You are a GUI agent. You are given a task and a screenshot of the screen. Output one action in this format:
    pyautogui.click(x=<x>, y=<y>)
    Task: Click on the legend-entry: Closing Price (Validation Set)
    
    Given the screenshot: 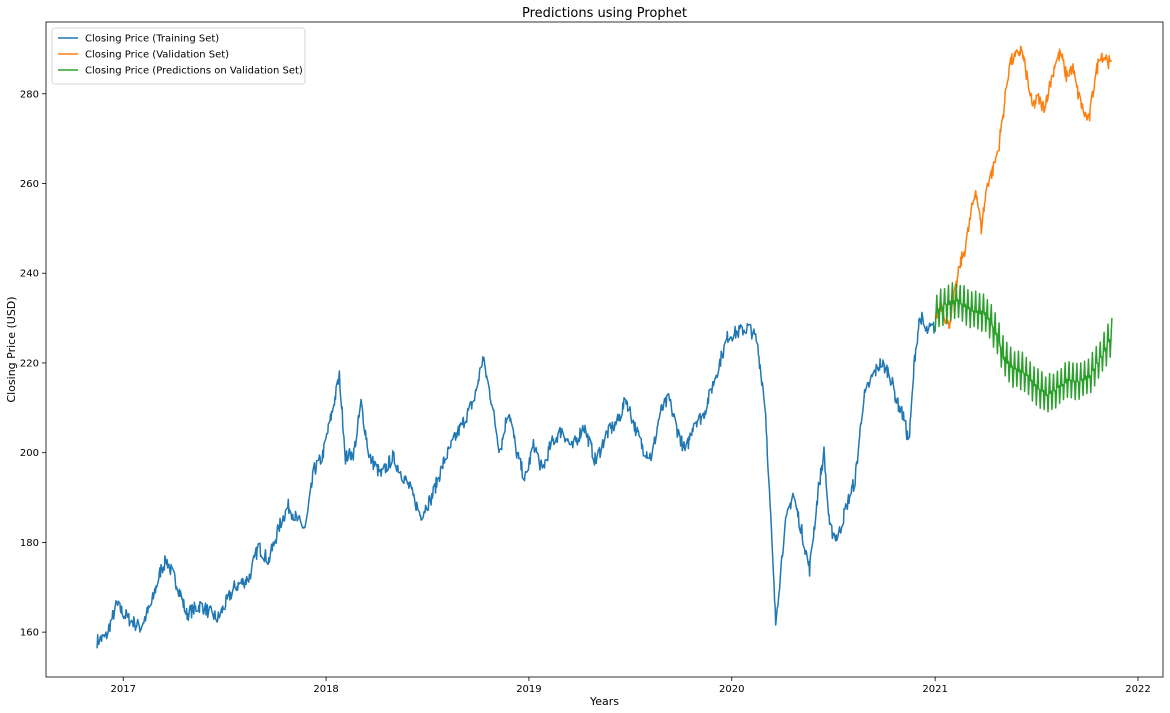 What is the action you would take?
    pyautogui.click(x=157, y=55)
    